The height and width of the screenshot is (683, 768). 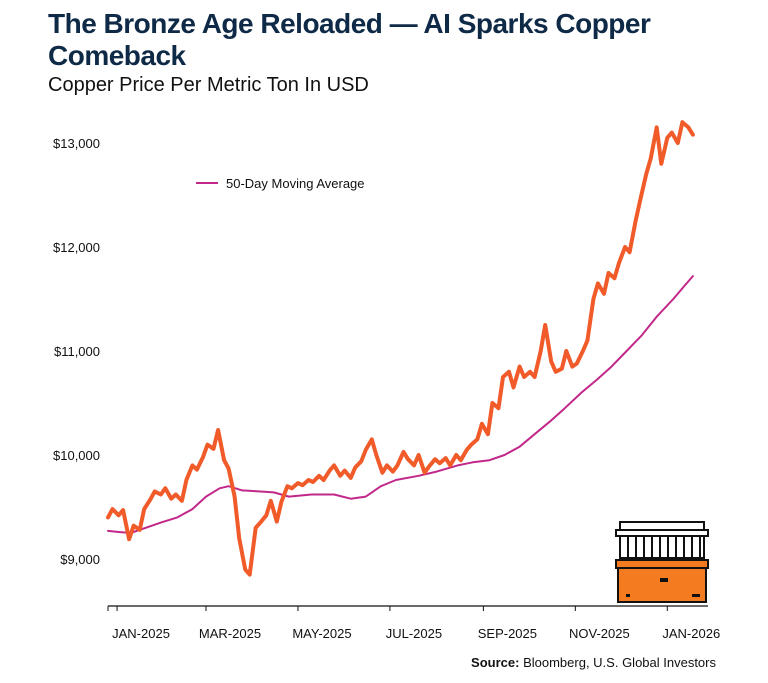 What do you see at coordinates (507, 633) in the screenshot?
I see `x-tick-label: SEP-2025` at bounding box center [507, 633].